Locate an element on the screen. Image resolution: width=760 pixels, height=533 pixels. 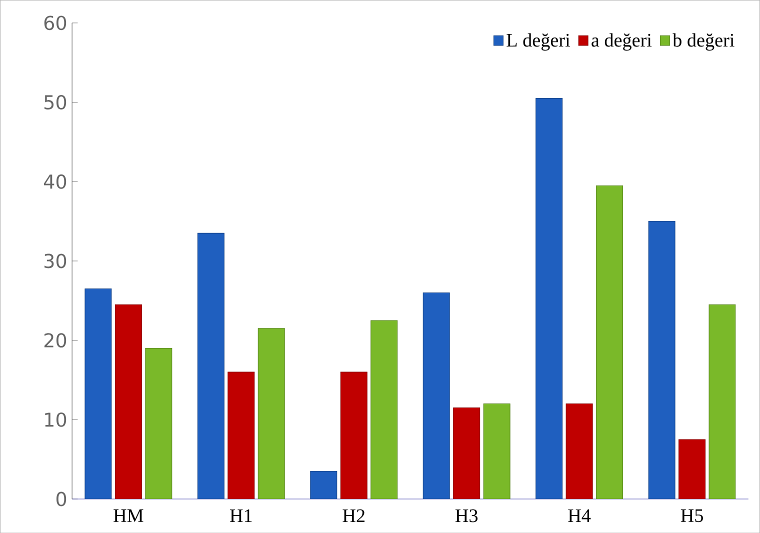
legend-label: a değeri is located at coordinates (622, 42).